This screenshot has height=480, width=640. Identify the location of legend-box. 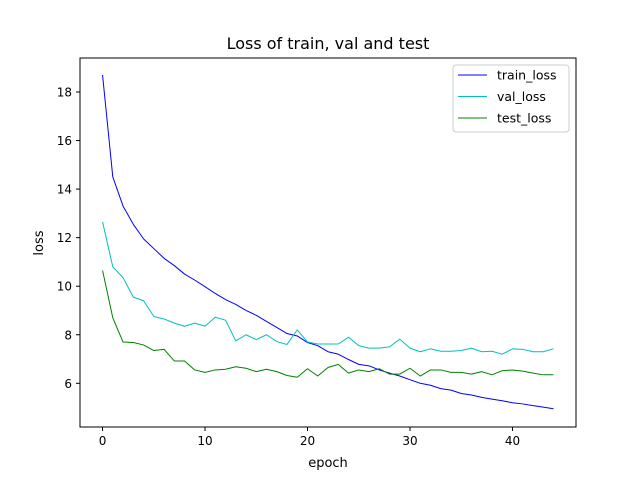
(511, 98).